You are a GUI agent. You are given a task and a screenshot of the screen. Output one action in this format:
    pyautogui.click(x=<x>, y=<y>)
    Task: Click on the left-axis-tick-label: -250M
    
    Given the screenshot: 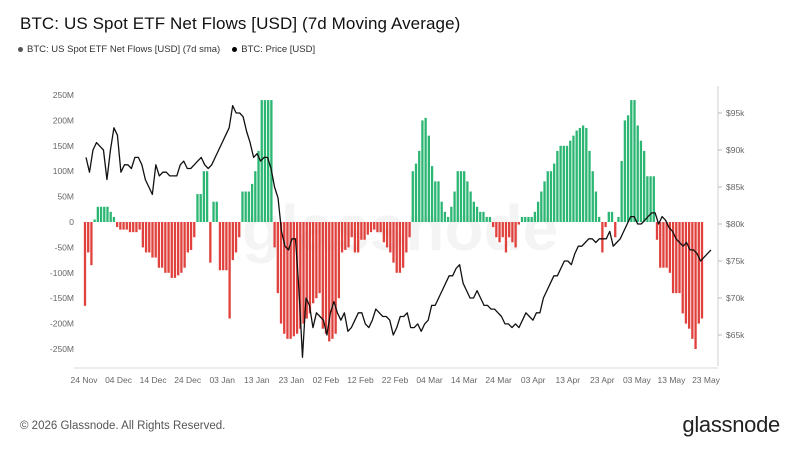 What is the action you would take?
    pyautogui.click(x=62, y=349)
    